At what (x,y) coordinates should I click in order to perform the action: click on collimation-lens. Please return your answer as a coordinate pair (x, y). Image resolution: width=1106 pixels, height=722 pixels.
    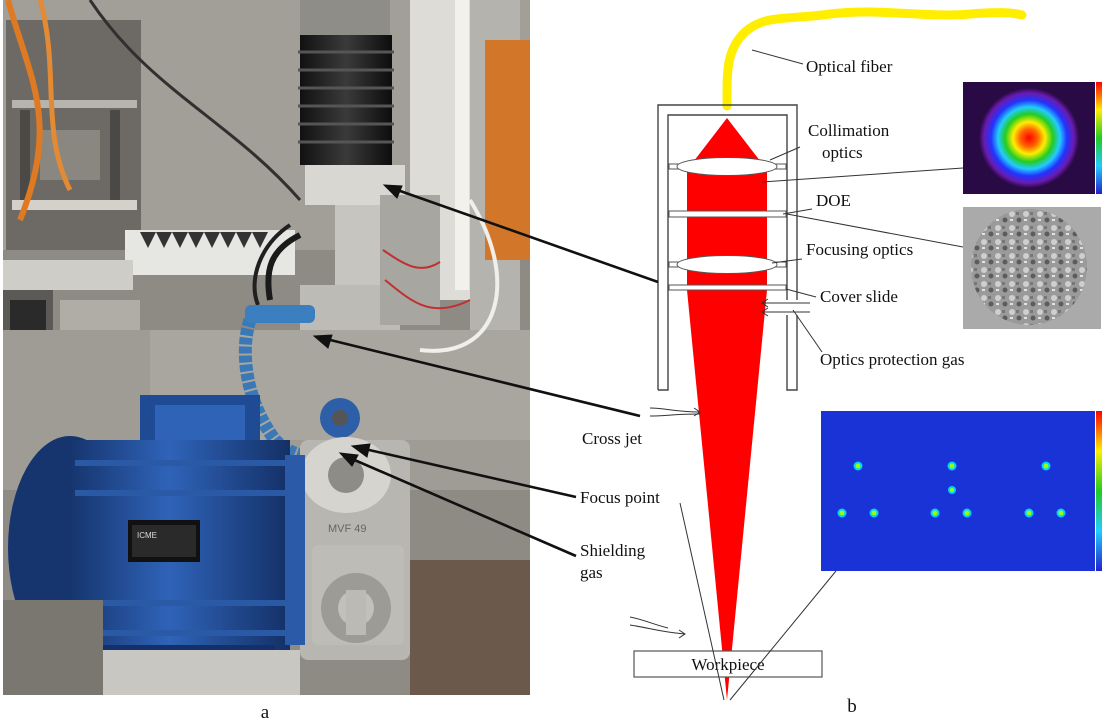
    Looking at the image, I should click on (727, 166).